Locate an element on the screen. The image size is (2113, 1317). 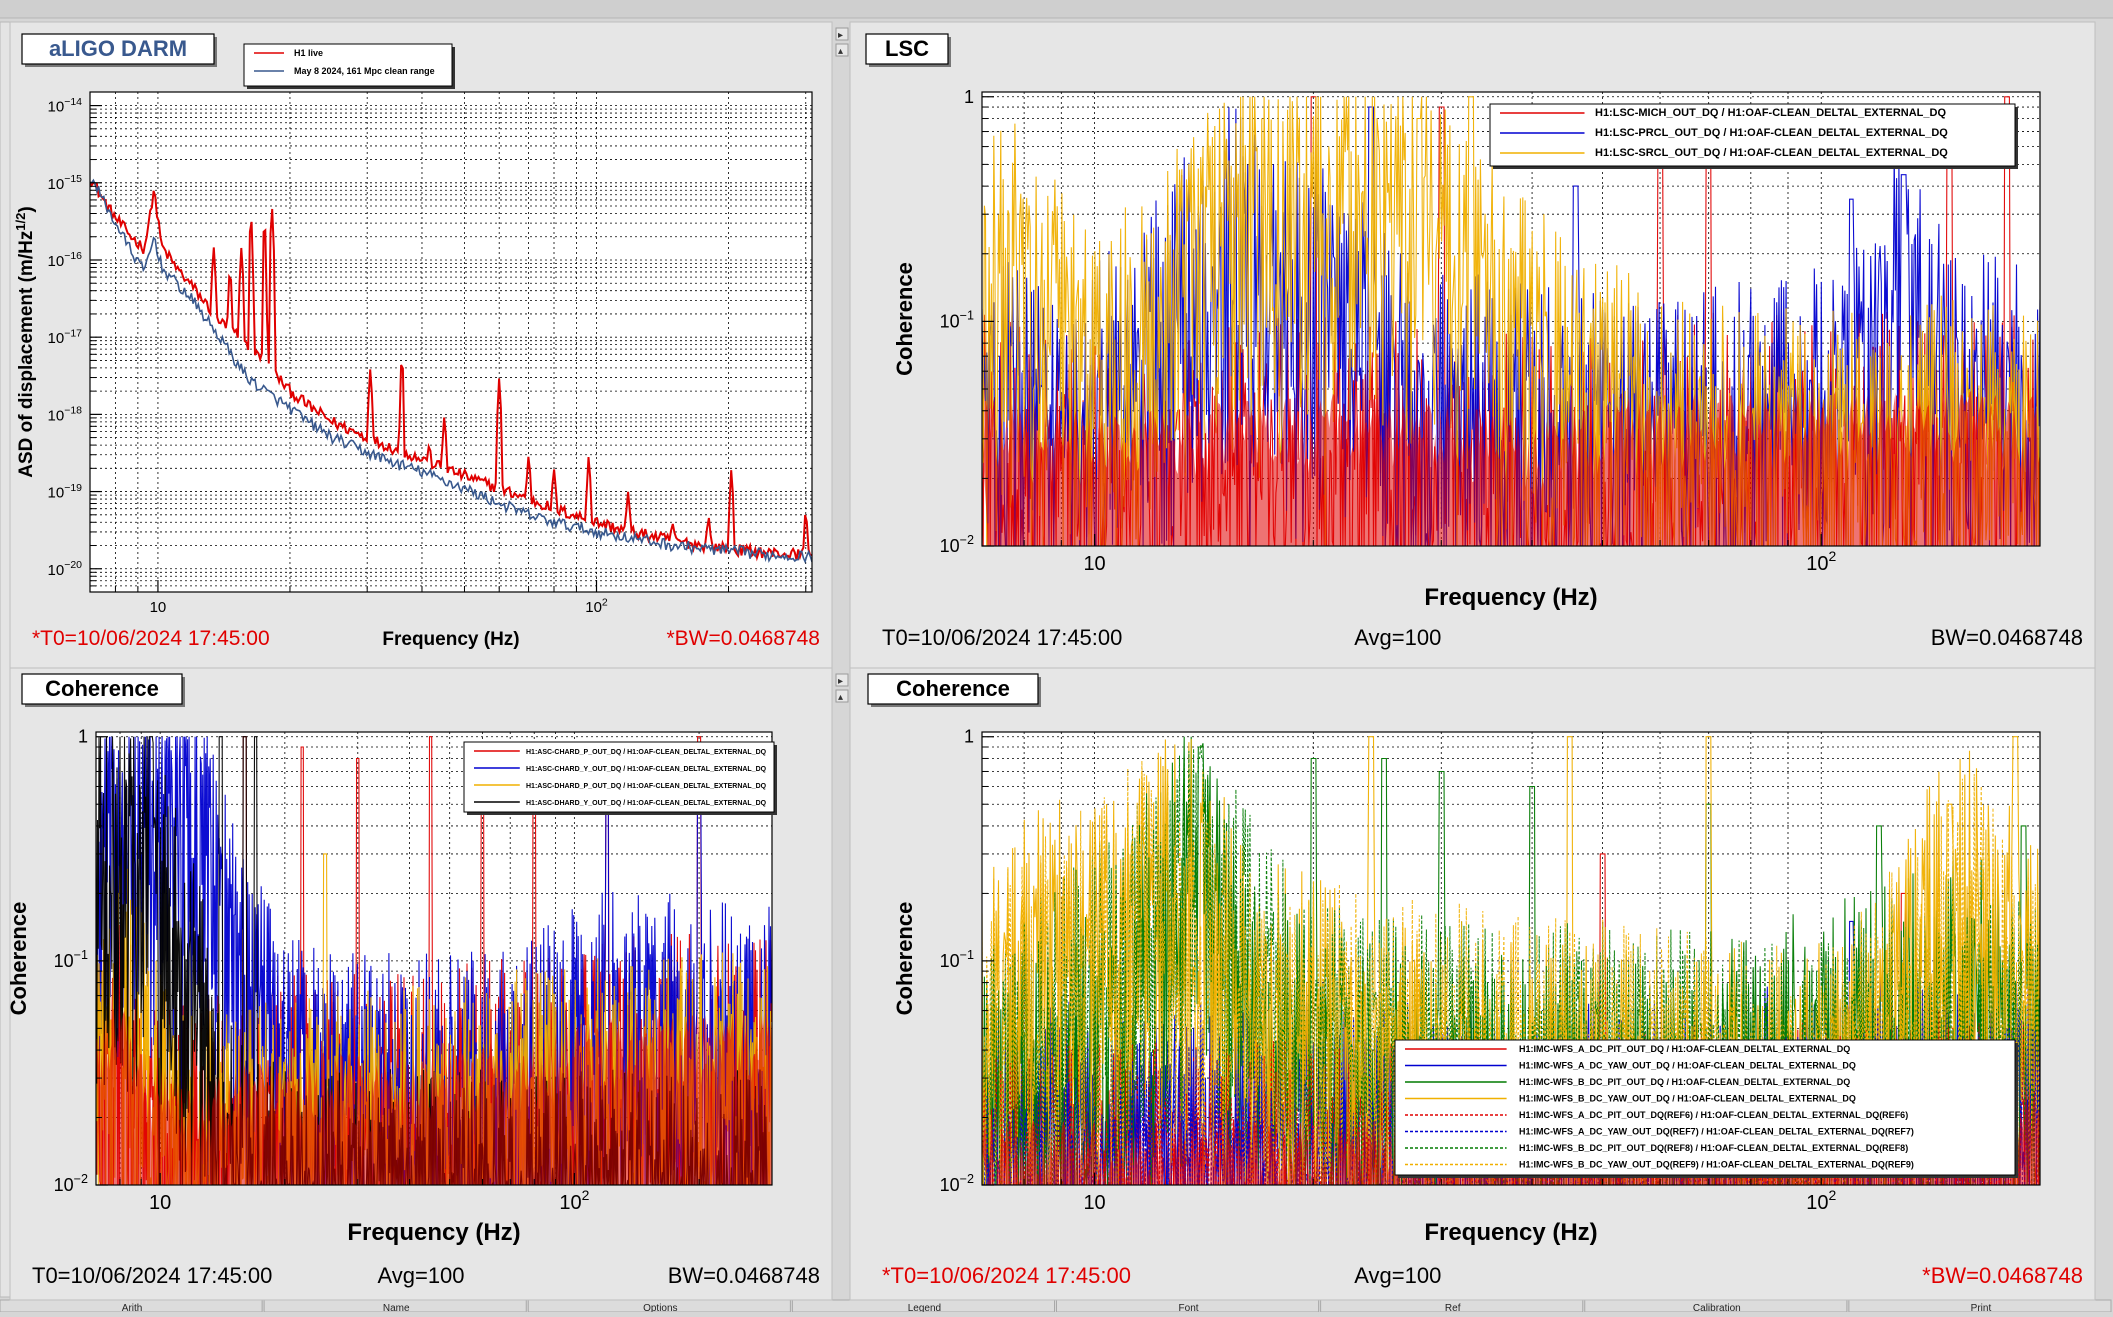
split-up-button-bottom is located at coordinates (842, 680).